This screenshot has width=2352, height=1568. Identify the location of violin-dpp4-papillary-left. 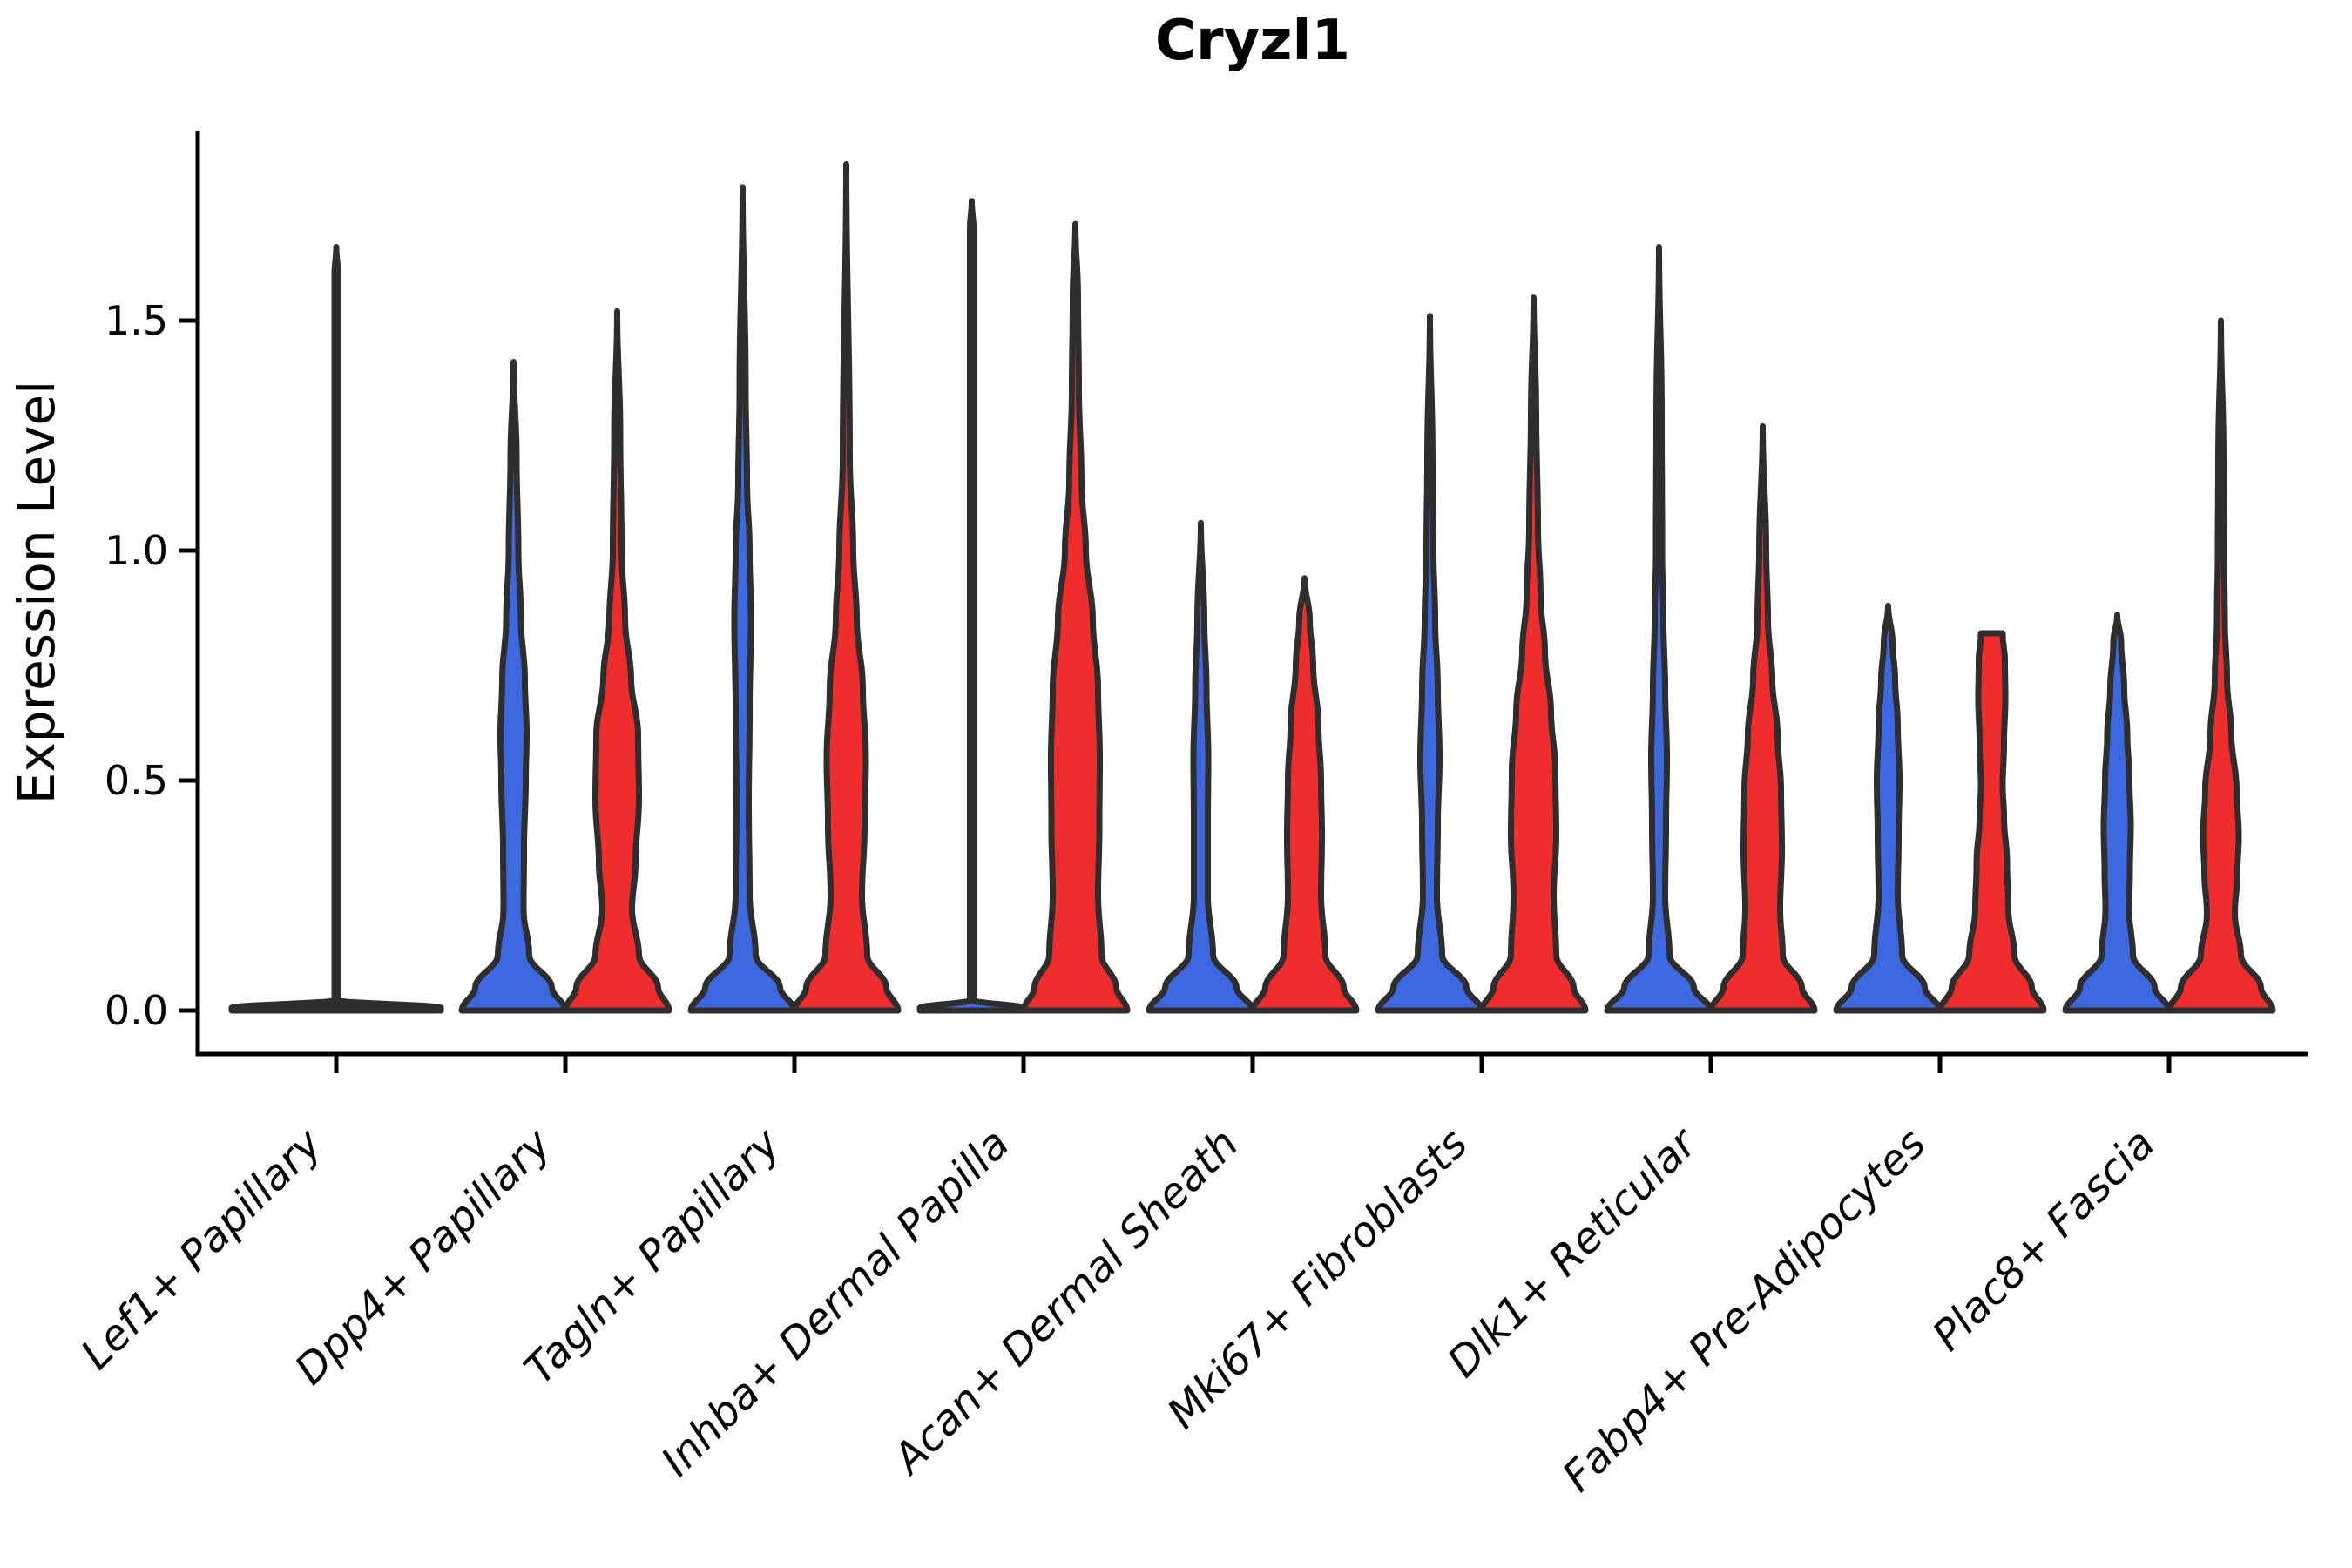
(513, 687).